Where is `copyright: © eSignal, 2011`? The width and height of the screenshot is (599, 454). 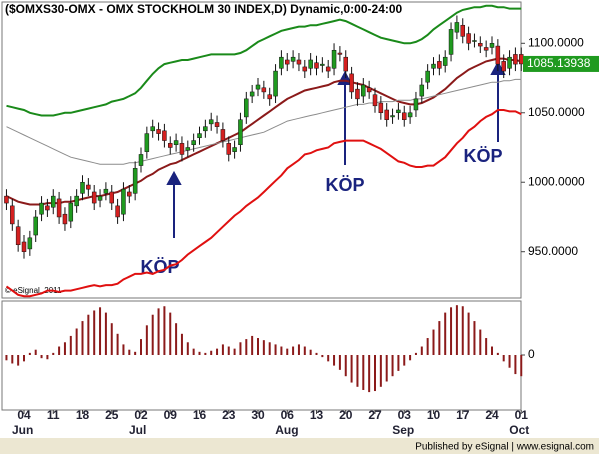 copyright: © eSignal, 2011 is located at coordinates (33, 290).